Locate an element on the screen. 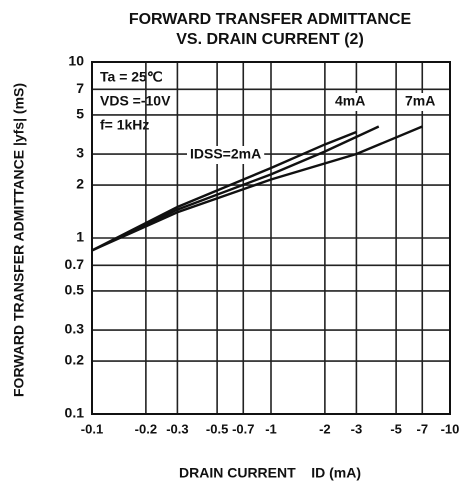 The width and height of the screenshot is (463, 490). line-series is located at coordinates (224, 191).